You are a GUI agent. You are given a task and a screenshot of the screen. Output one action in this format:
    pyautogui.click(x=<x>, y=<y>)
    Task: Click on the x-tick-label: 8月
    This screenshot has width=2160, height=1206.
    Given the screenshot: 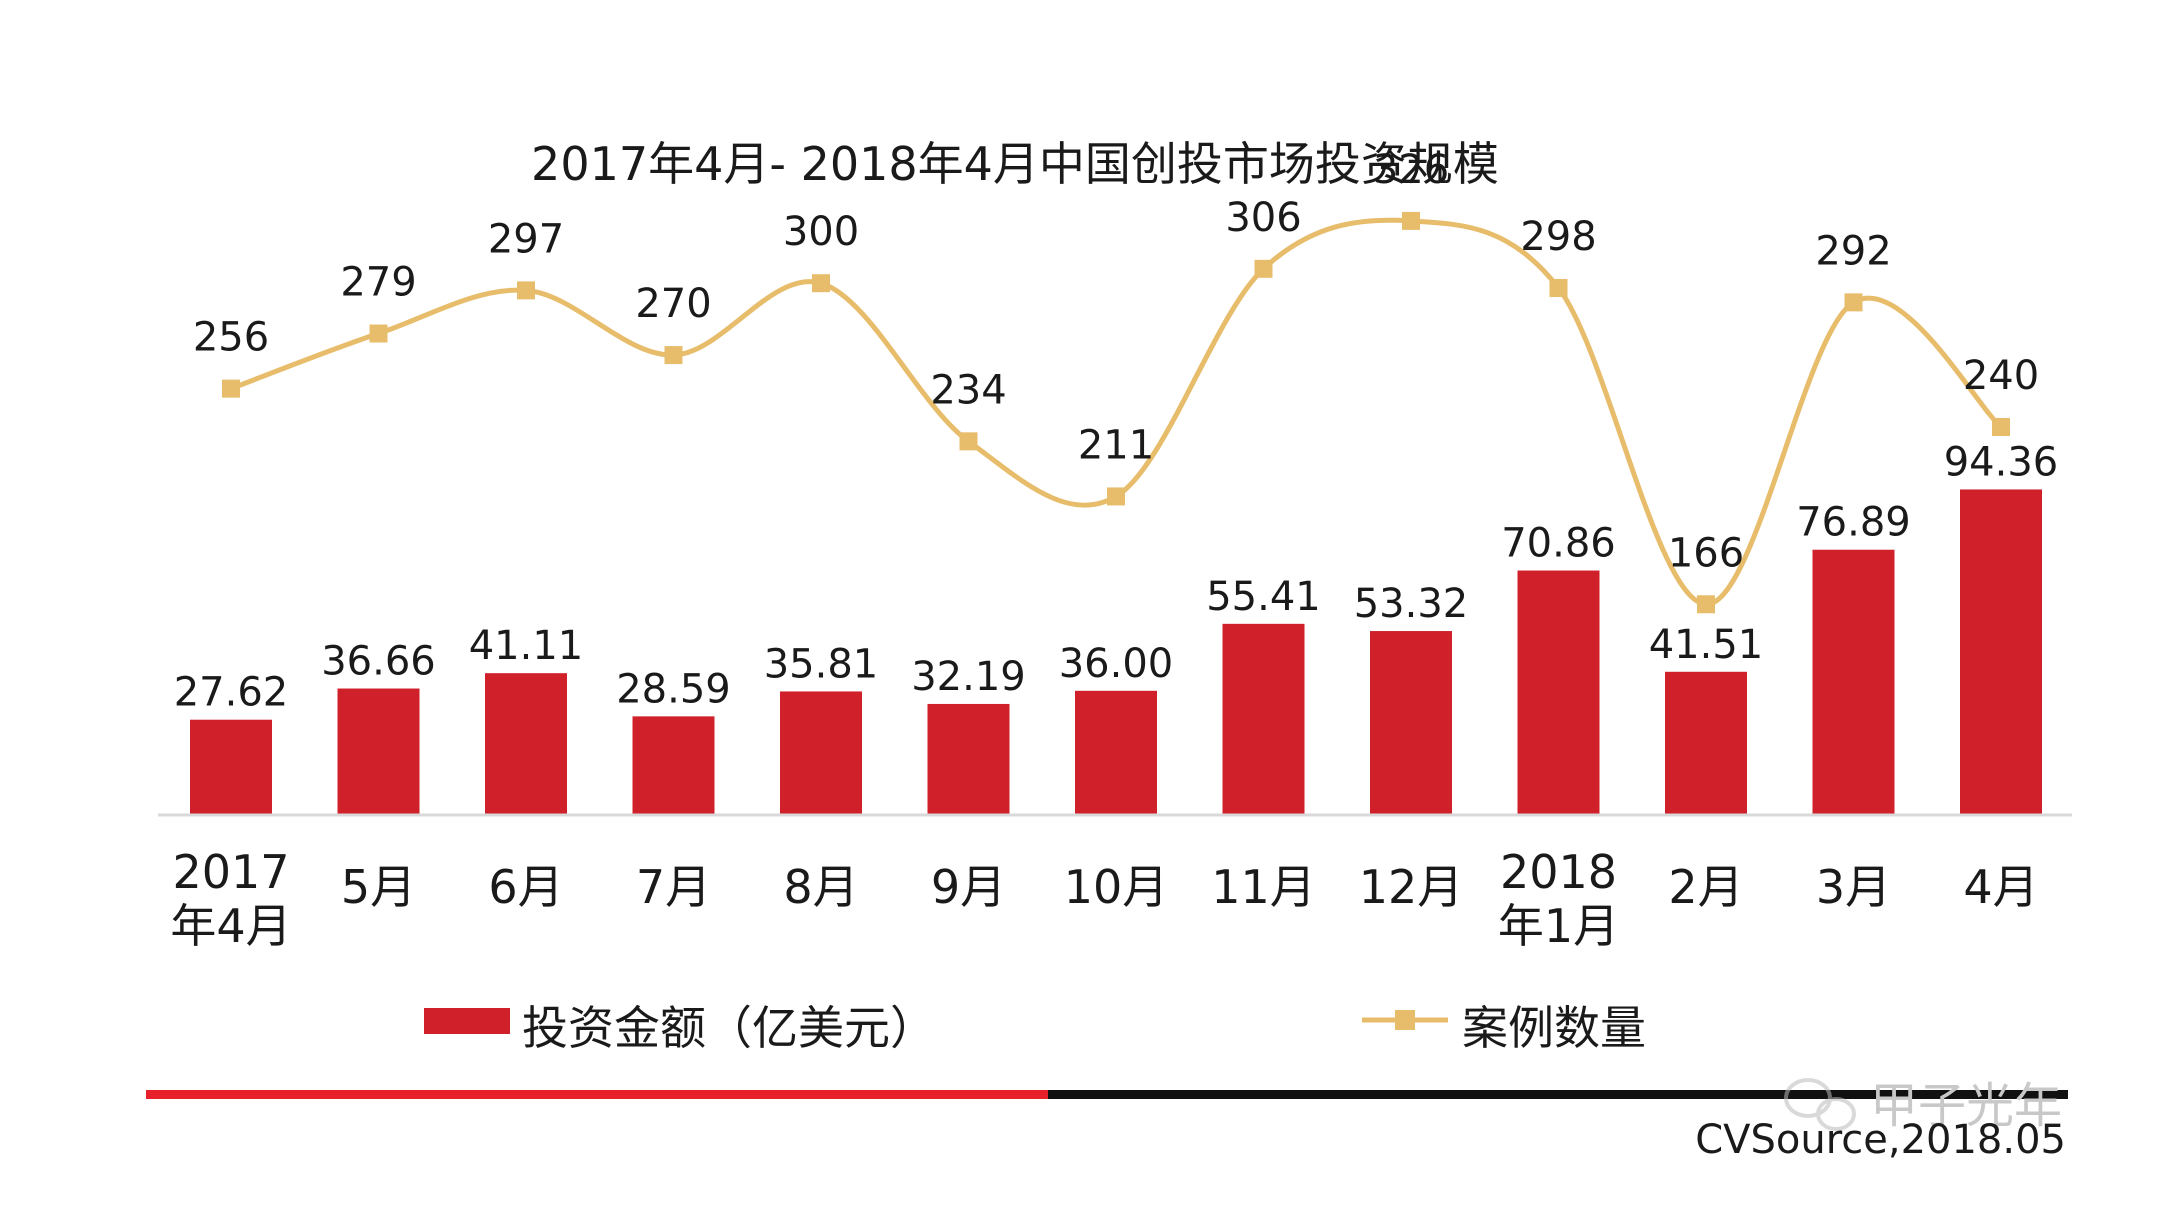 What is the action you would take?
    pyautogui.click(x=820, y=887)
    